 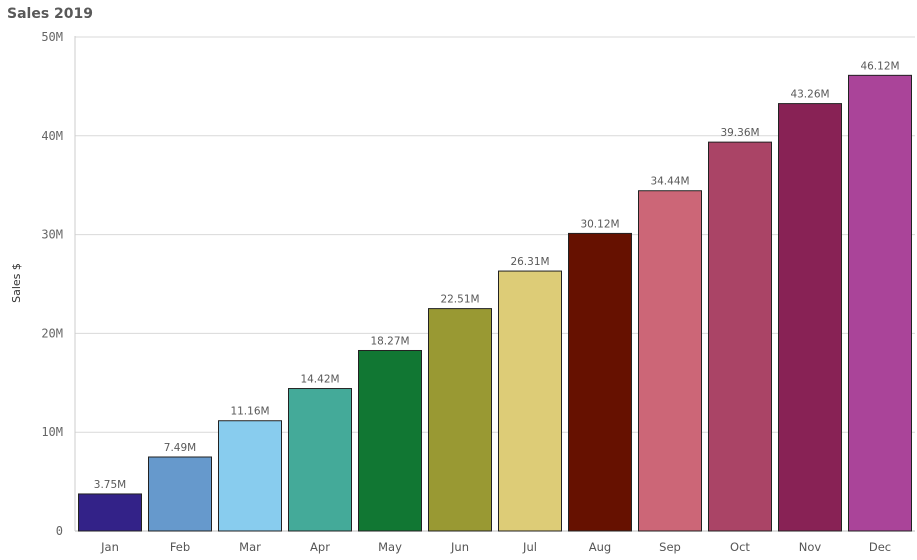 I want to click on bar-mar, so click(x=250, y=476).